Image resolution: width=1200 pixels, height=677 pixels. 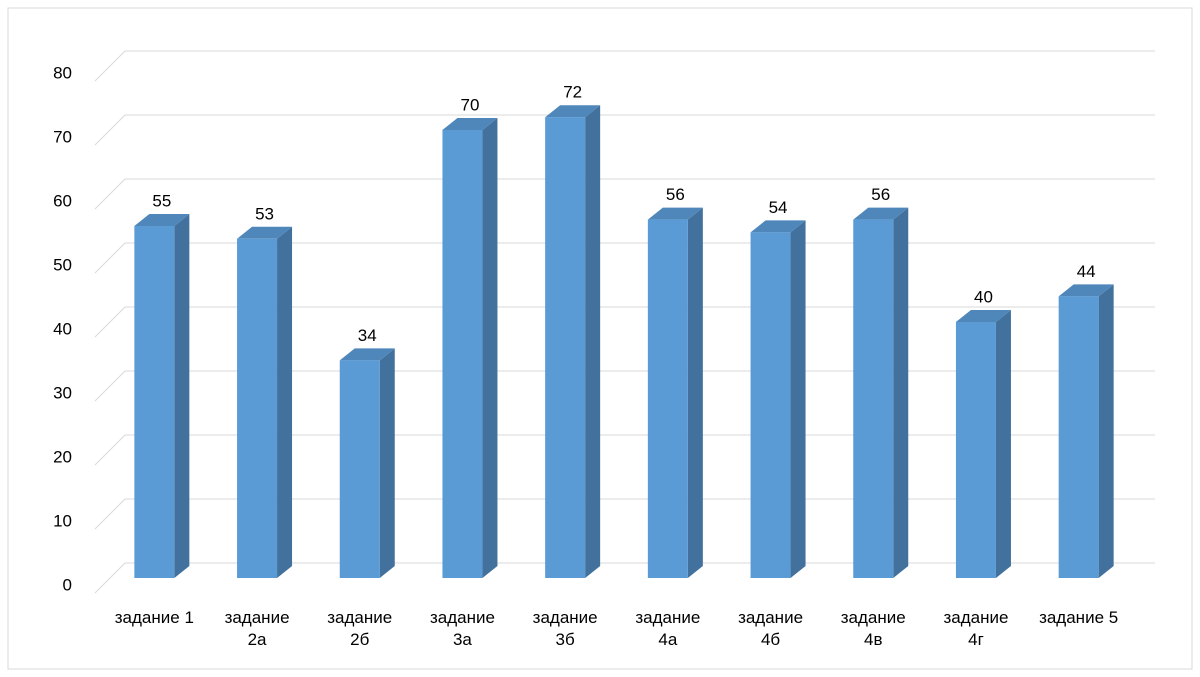 What do you see at coordinates (873, 628) in the screenshot?
I see `x-tick-label: задание 4в` at bounding box center [873, 628].